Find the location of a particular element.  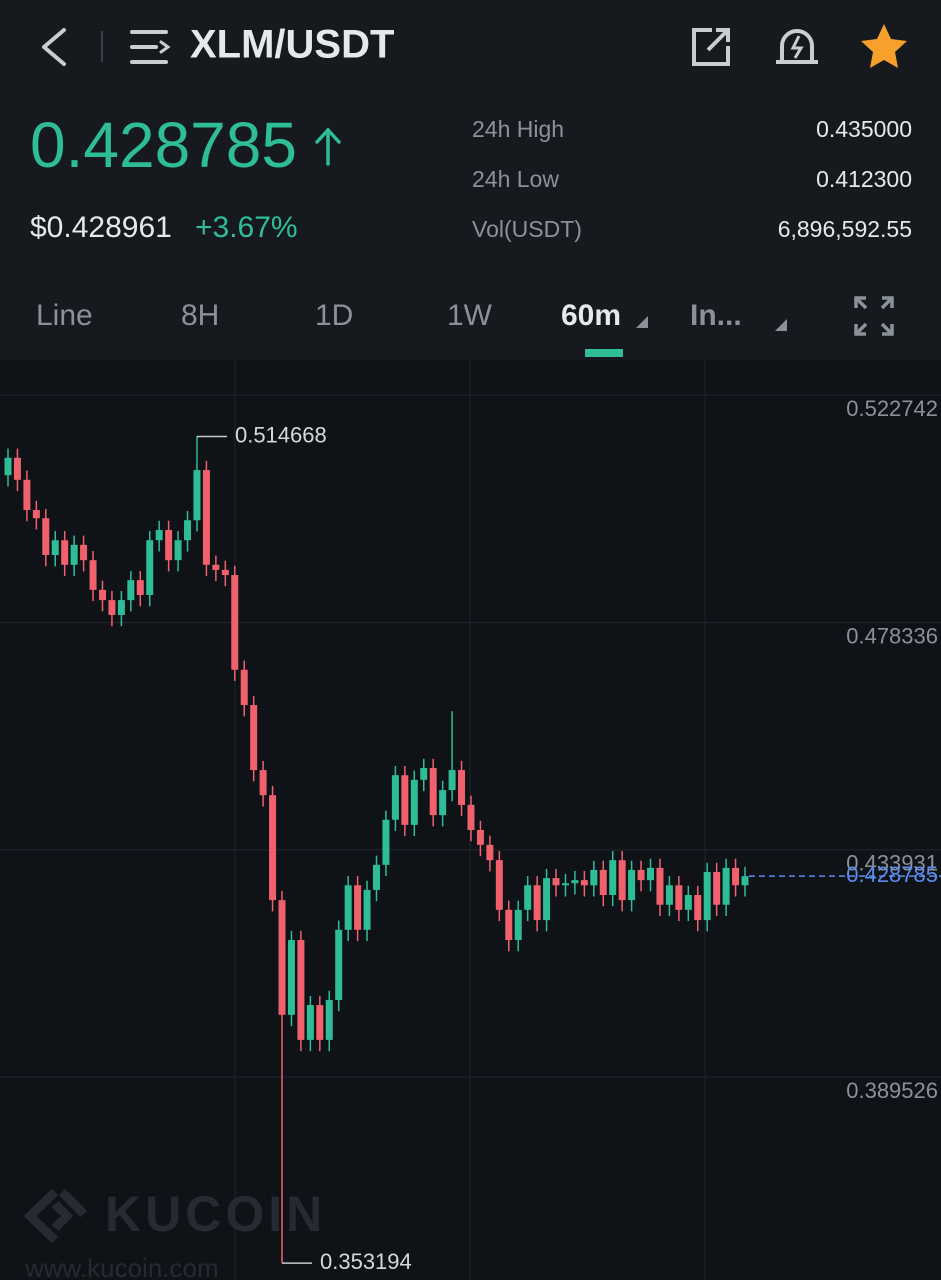

fiat-price: $0.428961 is located at coordinates (101, 227).